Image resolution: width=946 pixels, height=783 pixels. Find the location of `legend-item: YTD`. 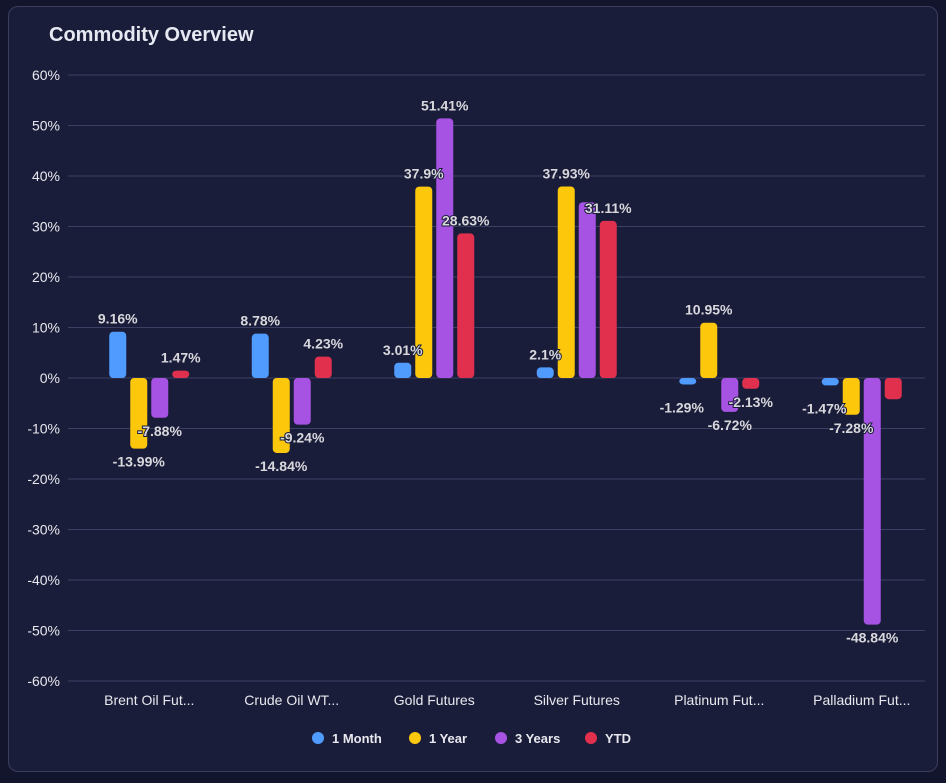

legend-item: YTD is located at coordinates (618, 738).